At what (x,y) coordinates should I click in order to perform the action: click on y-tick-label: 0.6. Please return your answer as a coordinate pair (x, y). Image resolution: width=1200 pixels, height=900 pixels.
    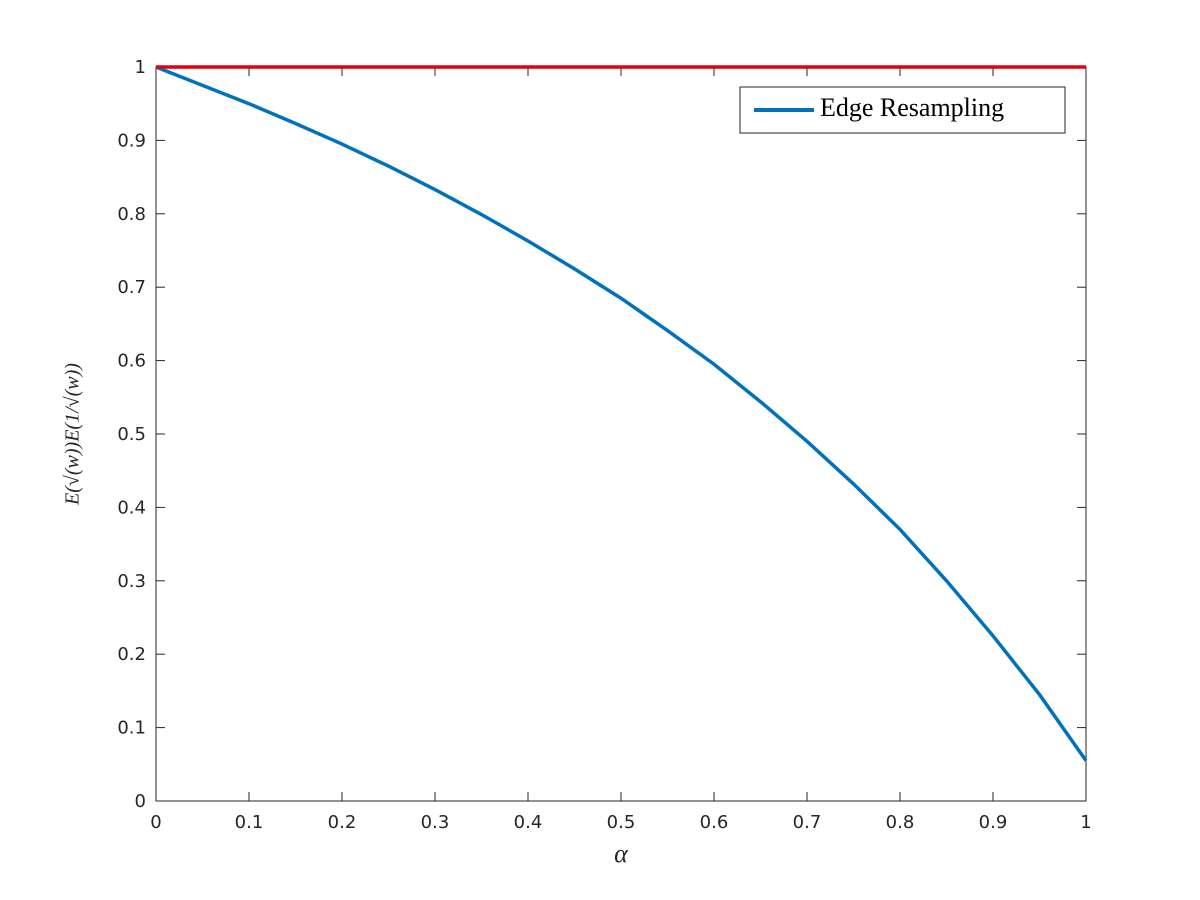
    Looking at the image, I should click on (131, 361).